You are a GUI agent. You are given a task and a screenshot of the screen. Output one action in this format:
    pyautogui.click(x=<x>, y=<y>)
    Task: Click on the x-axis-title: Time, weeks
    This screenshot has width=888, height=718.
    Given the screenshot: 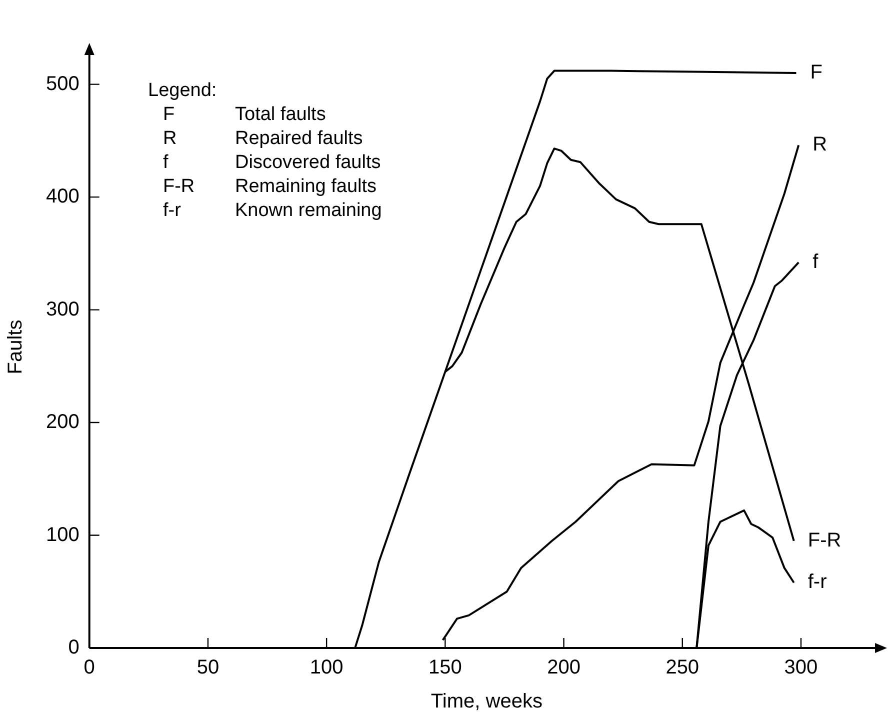 What is the action you would take?
    pyautogui.click(x=486, y=701)
    